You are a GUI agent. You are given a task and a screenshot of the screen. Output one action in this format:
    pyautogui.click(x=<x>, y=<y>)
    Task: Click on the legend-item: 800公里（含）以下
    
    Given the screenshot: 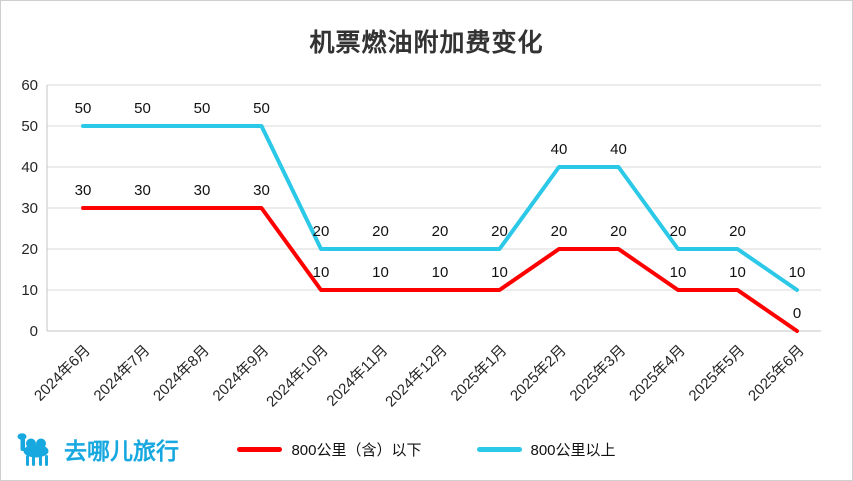 What is the action you would take?
    pyautogui.click(x=329, y=449)
    